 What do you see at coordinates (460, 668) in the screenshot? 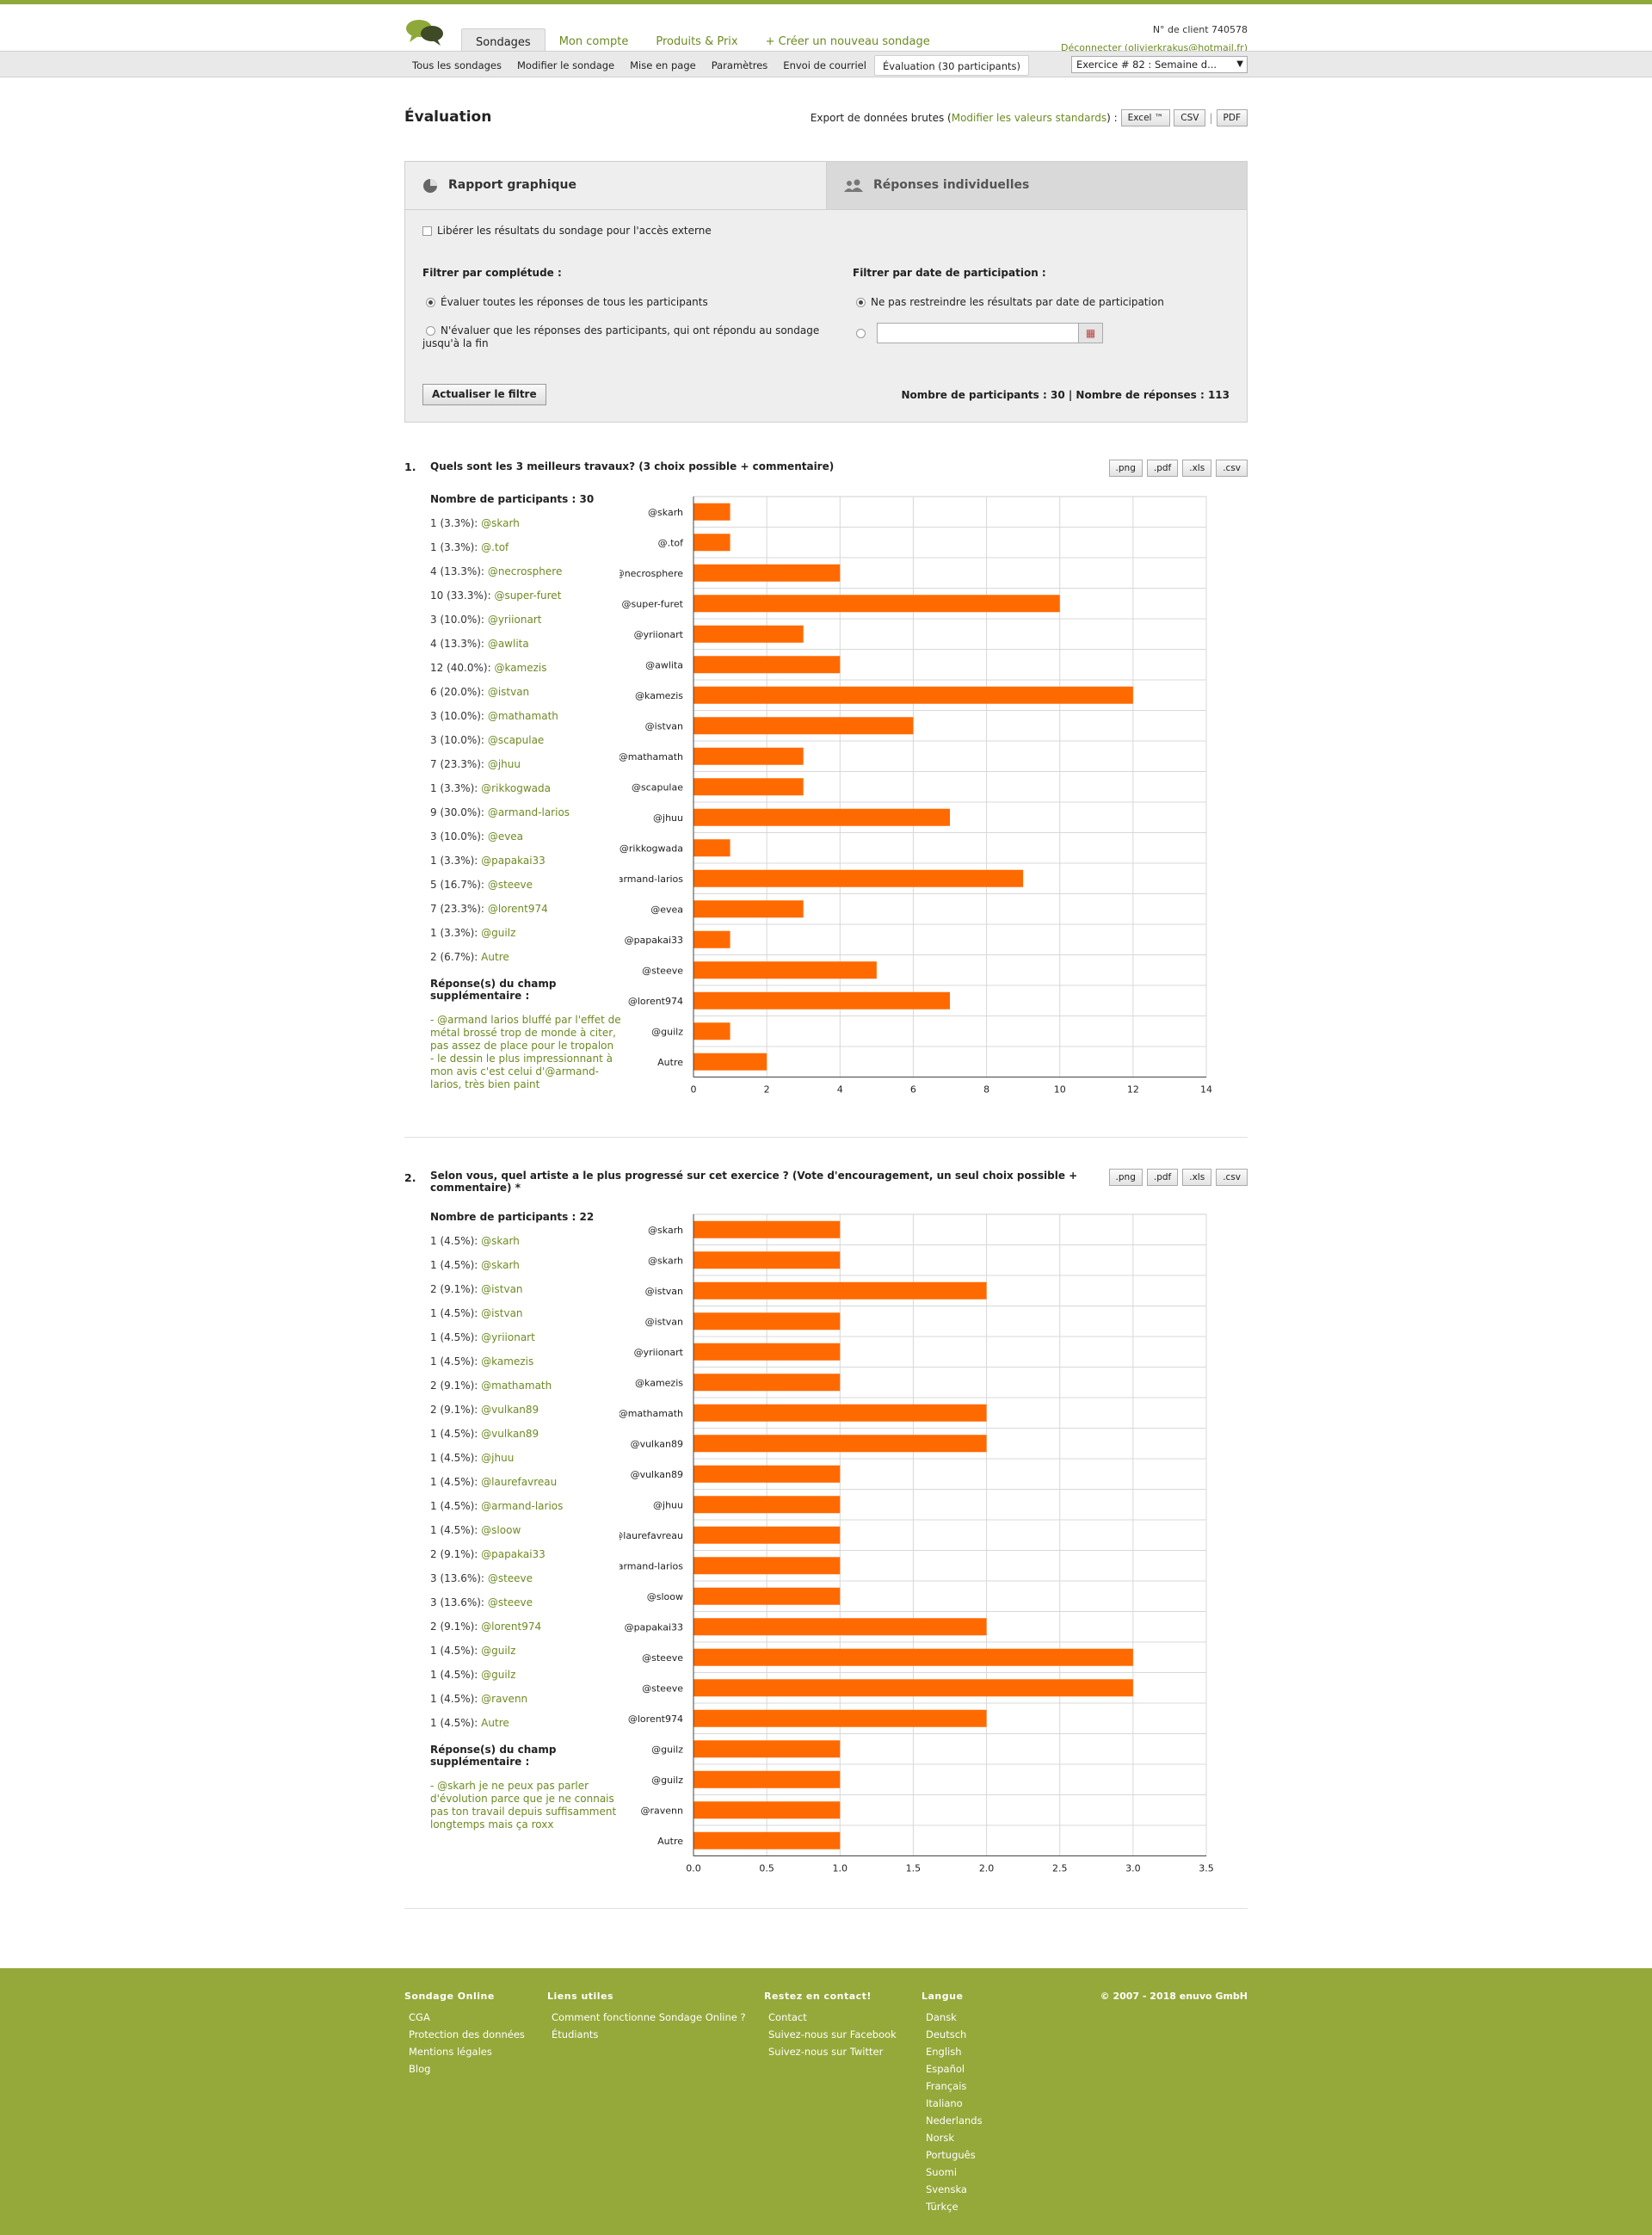
I see `result-count: 12 (40.0%):` at bounding box center [460, 668].